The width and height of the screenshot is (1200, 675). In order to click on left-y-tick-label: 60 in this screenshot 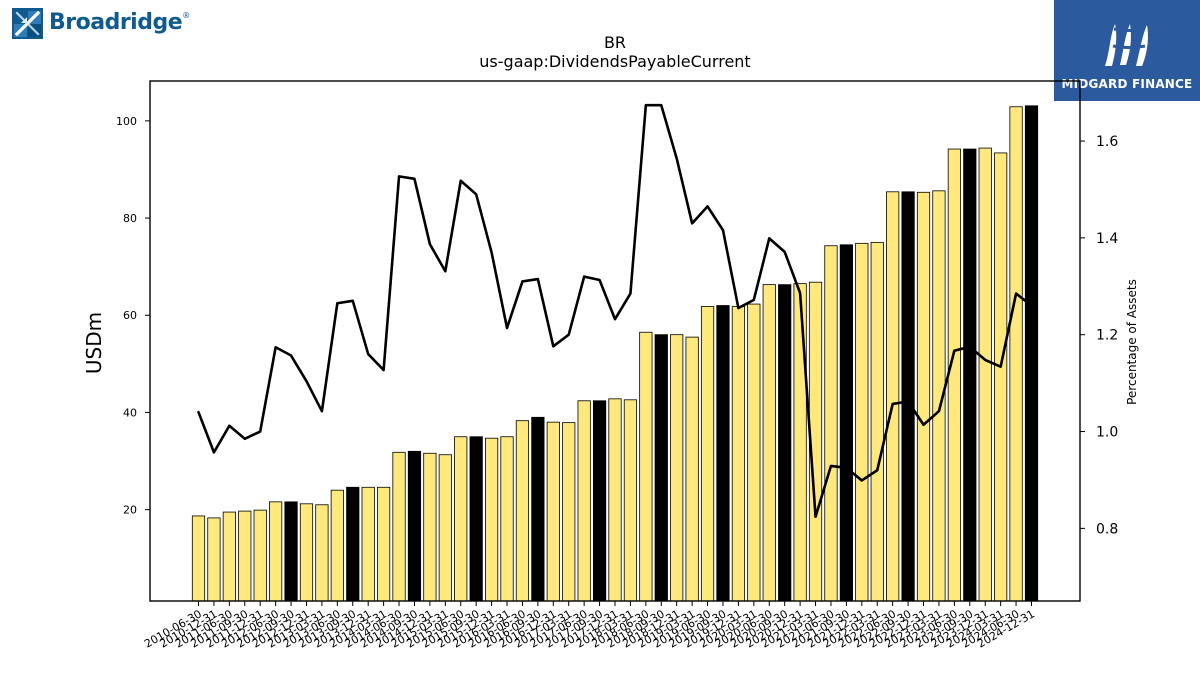, I will do `click(130, 315)`.